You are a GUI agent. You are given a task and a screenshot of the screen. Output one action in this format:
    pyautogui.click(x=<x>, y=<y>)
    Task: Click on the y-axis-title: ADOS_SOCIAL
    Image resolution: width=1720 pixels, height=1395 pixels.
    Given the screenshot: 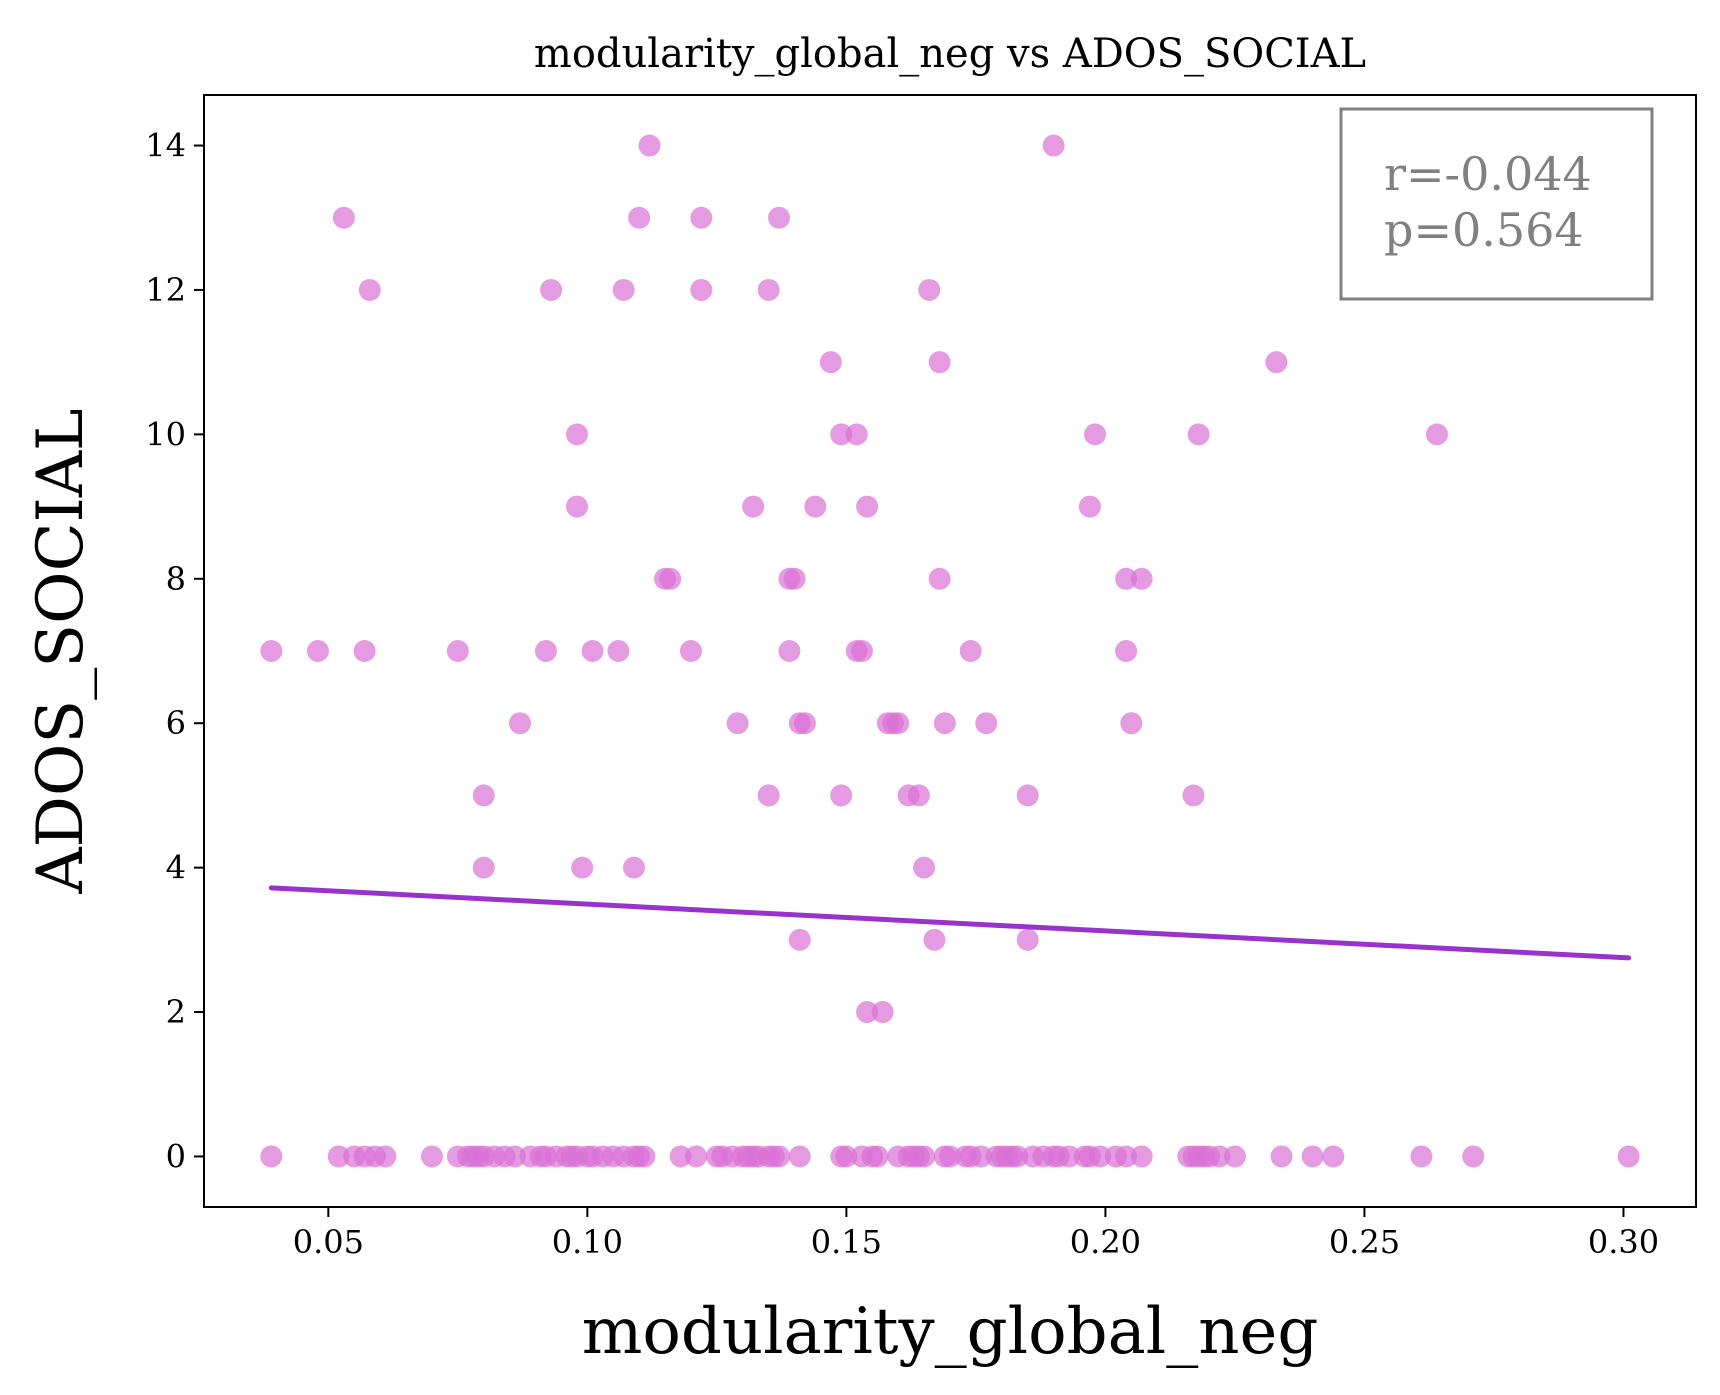 What is the action you would take?
    pyautogui.click(x=61, y=651)
    